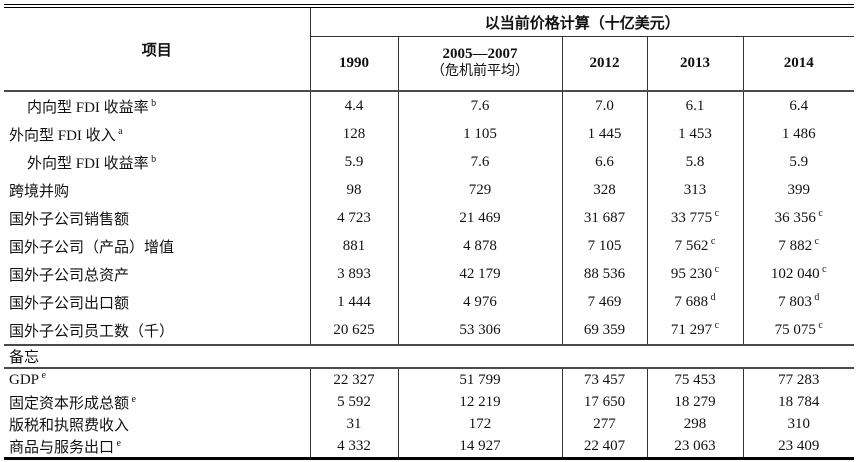  Describe the element at coordinates (353, 218) in the screenshot. I see `value-cell: 4 723` at that location.